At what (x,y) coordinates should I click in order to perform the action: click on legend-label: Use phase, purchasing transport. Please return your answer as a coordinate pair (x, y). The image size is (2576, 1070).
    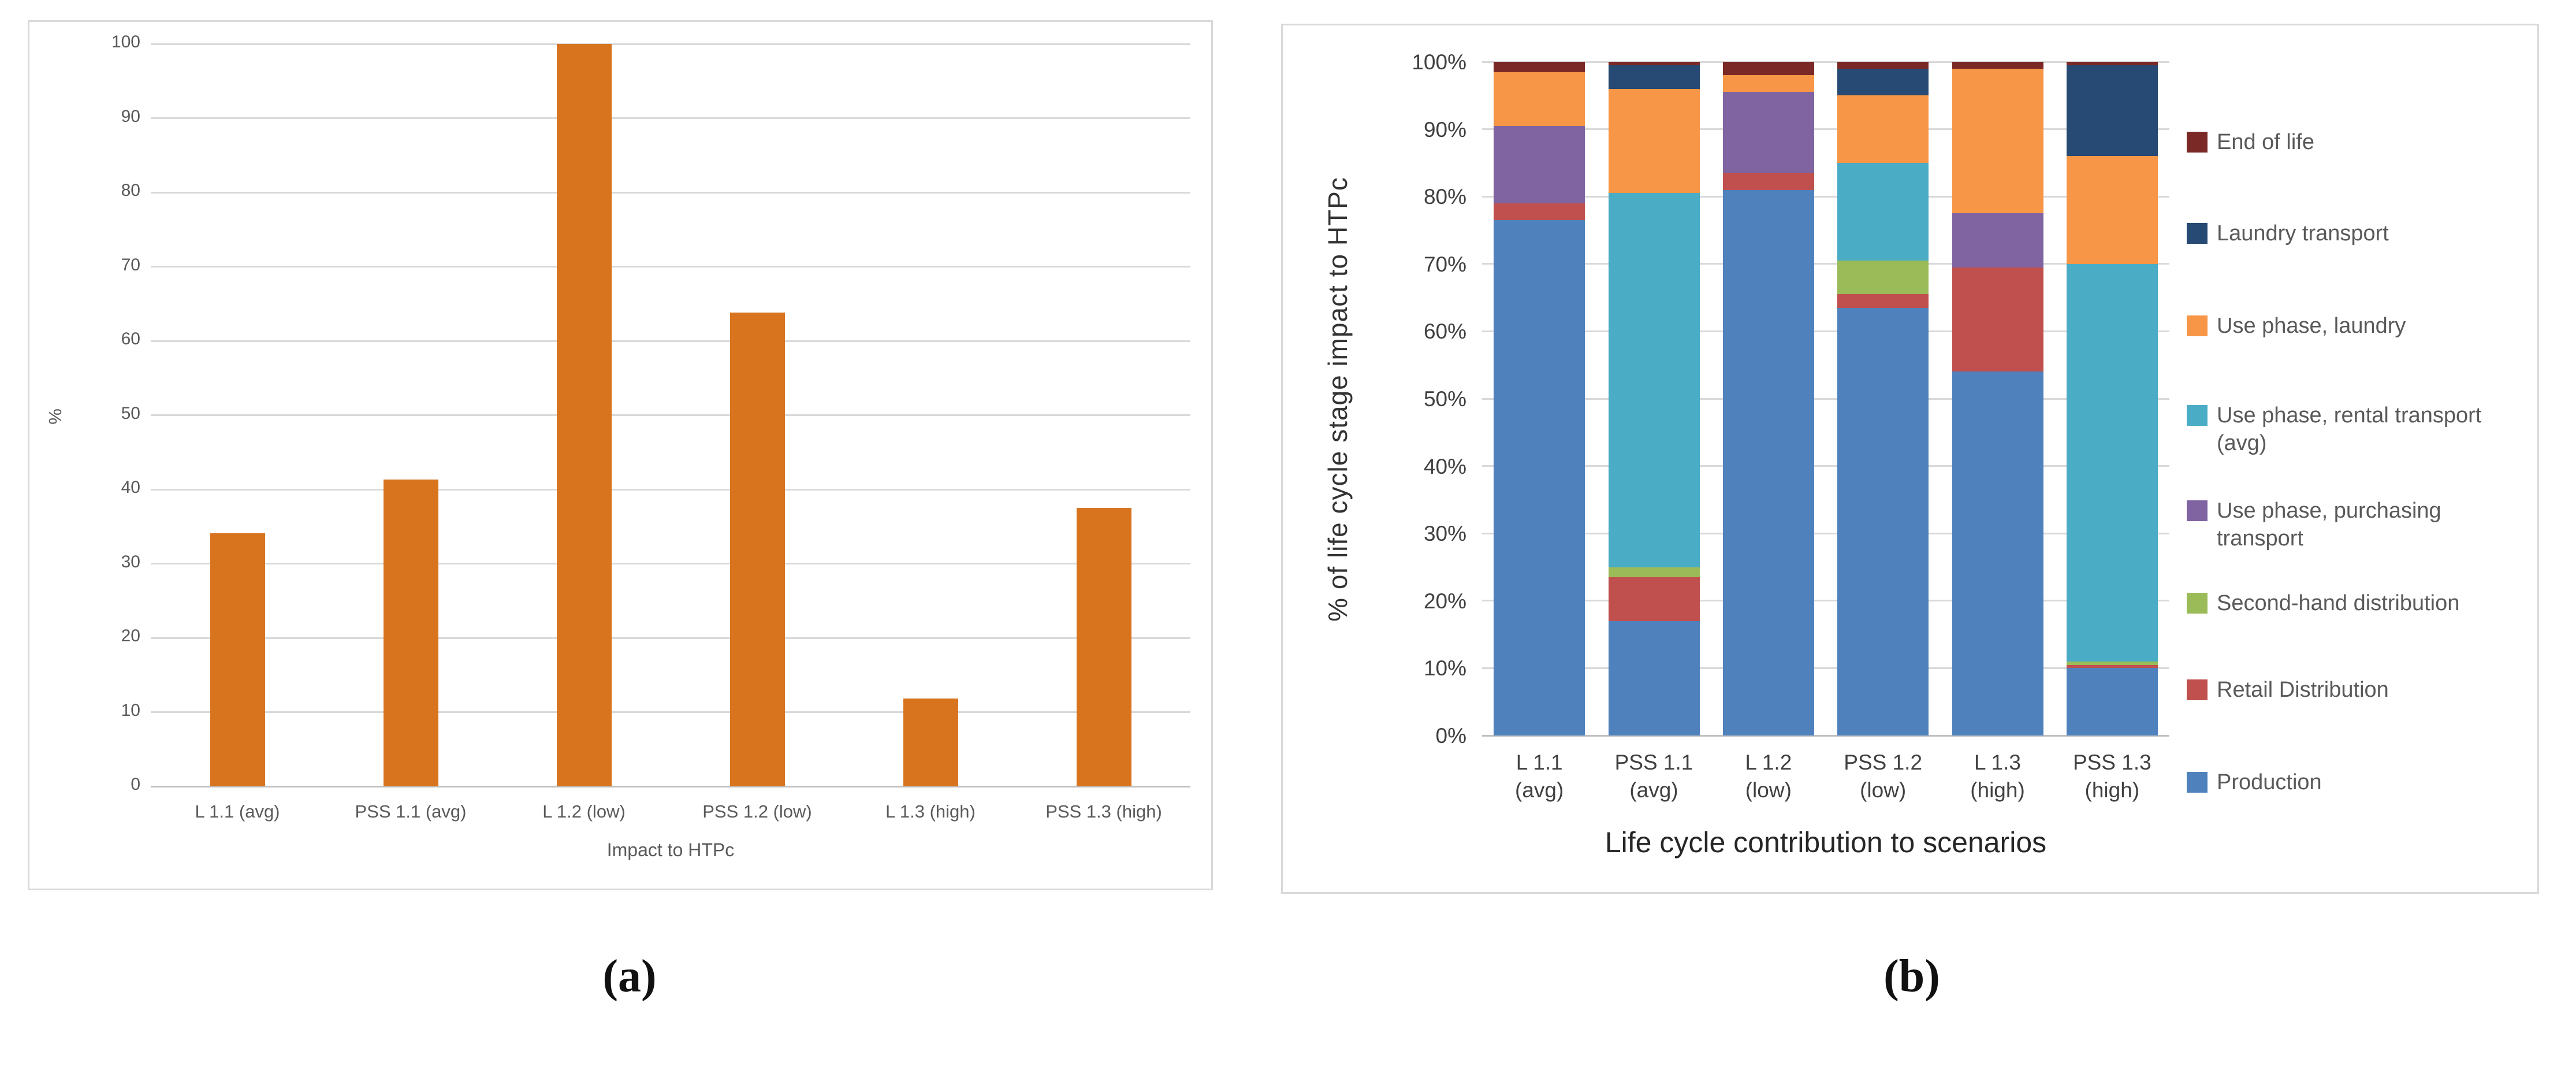
    Looking at the image, I should click on (2329, 525).